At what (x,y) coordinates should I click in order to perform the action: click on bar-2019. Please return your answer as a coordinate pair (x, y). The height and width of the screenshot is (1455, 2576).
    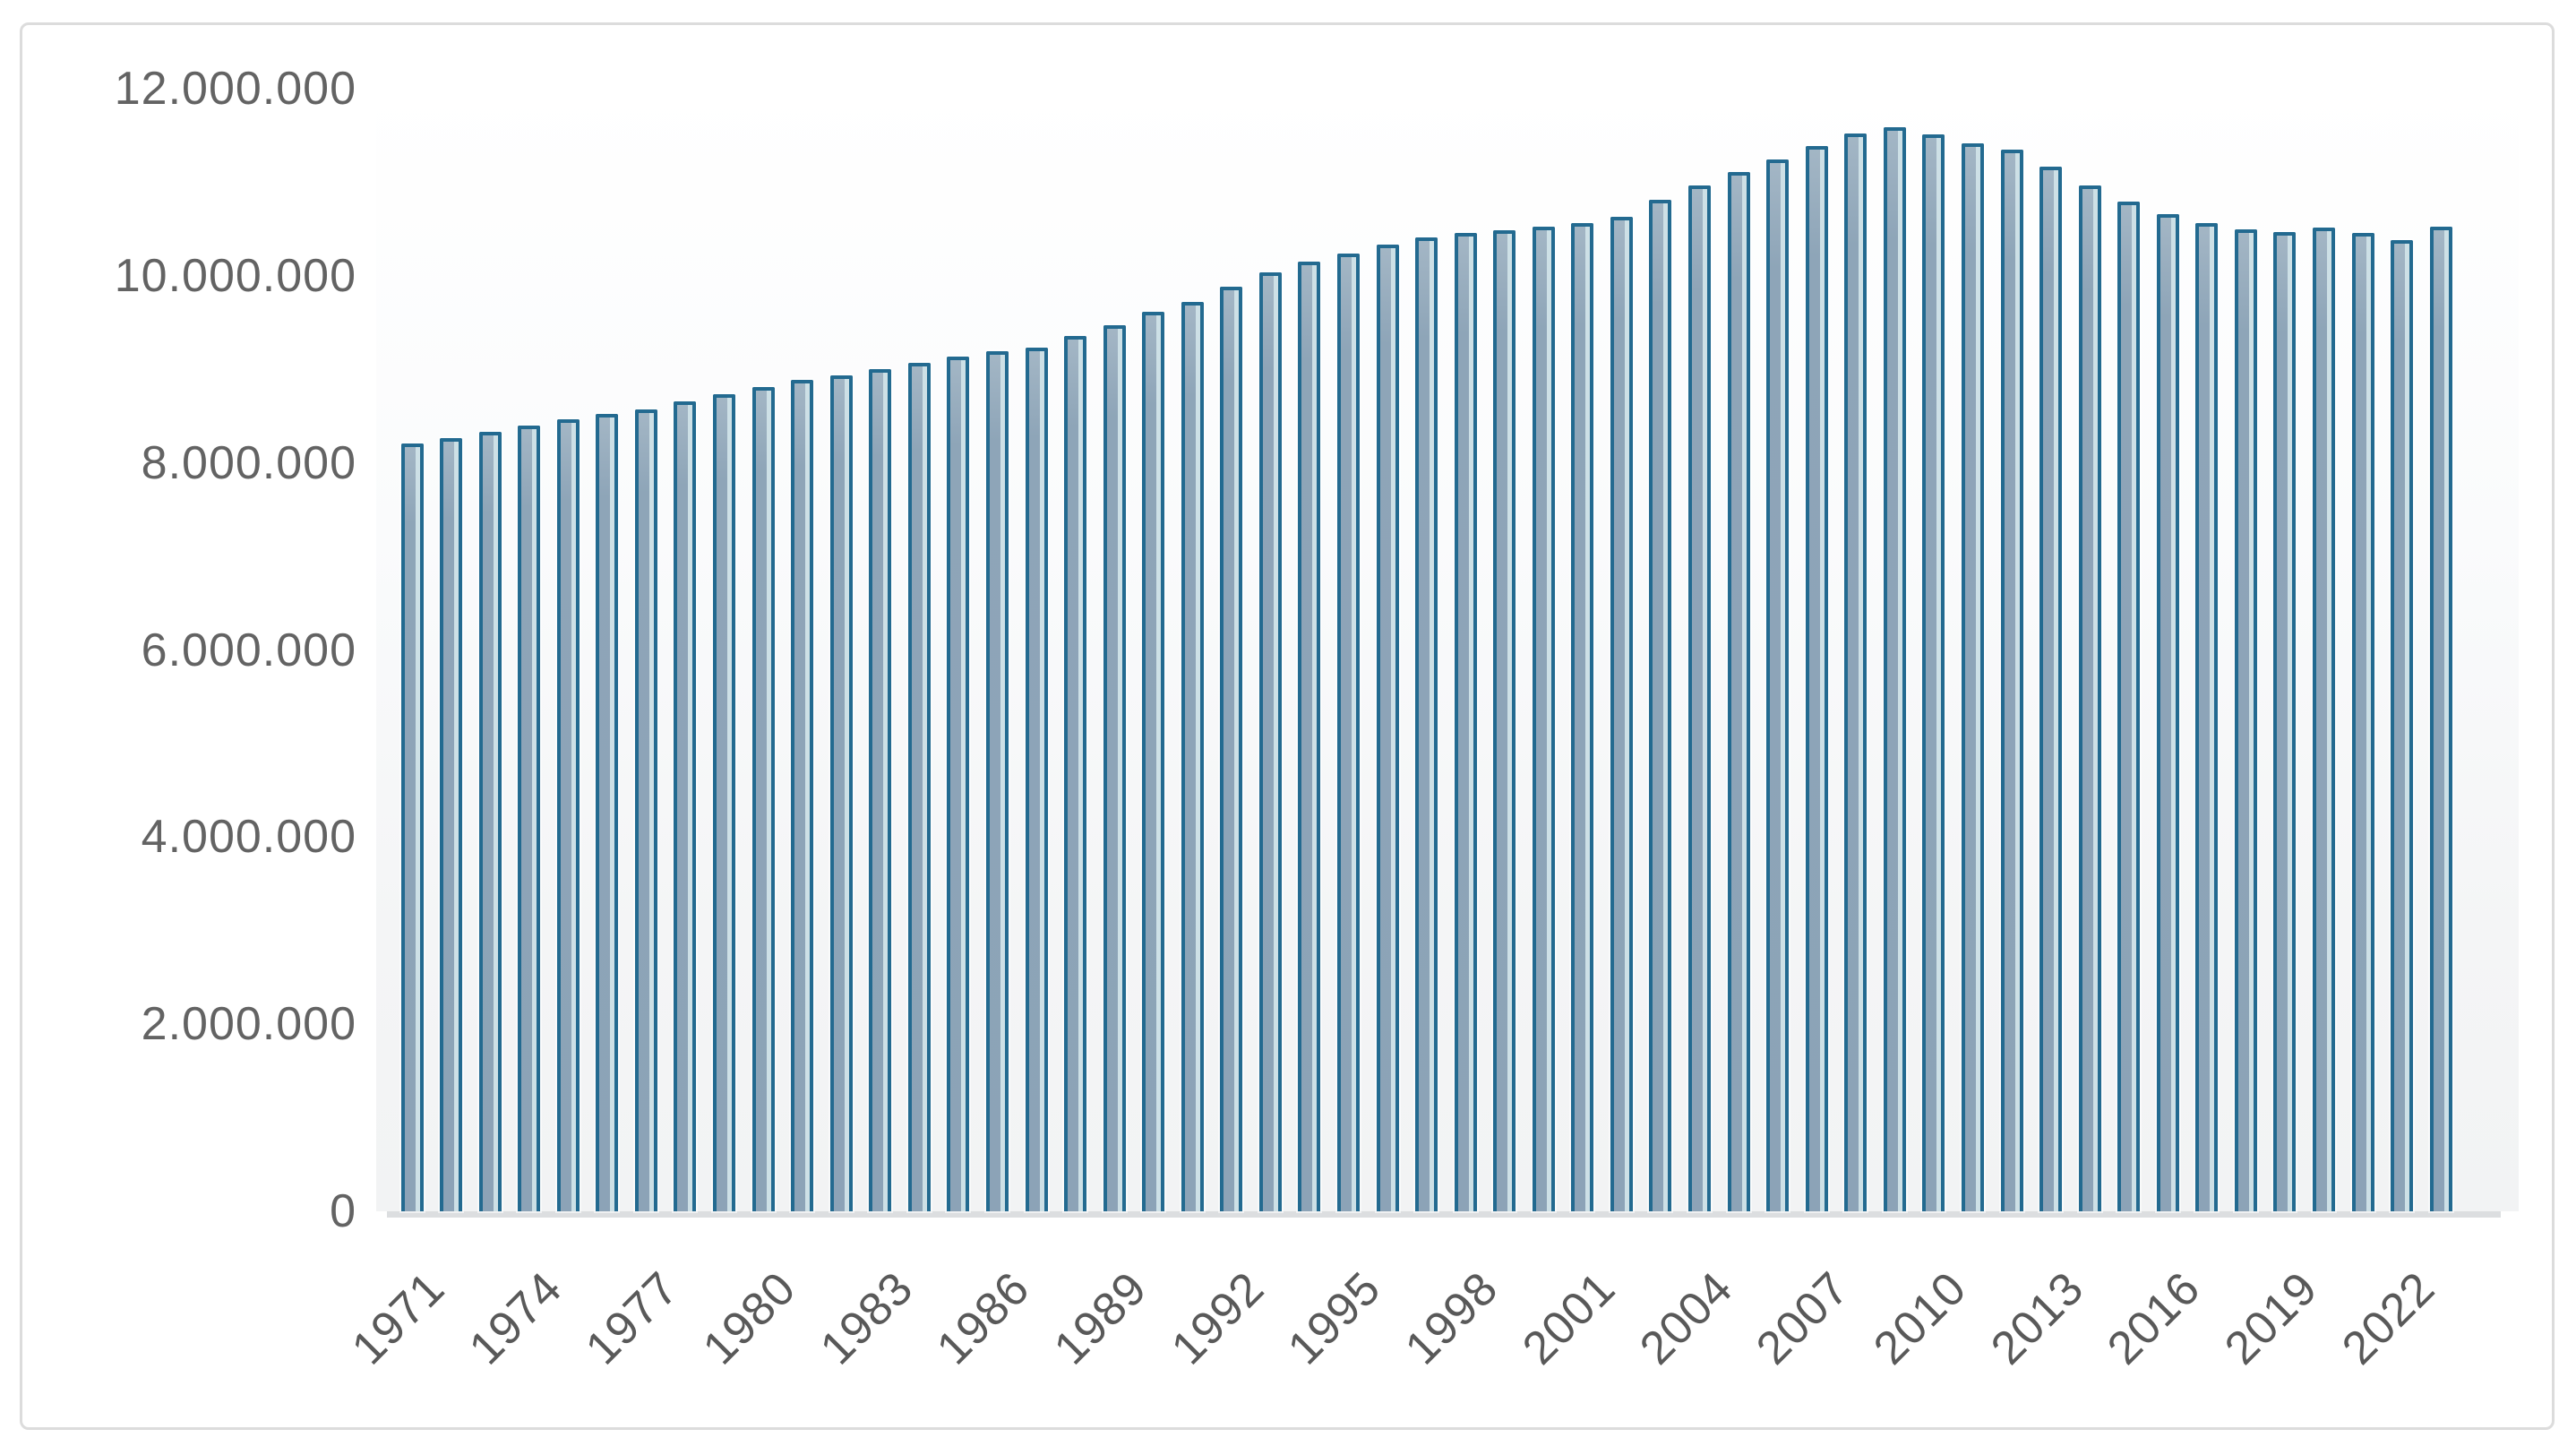
    Looking at the image, I should click on (2285, 721).